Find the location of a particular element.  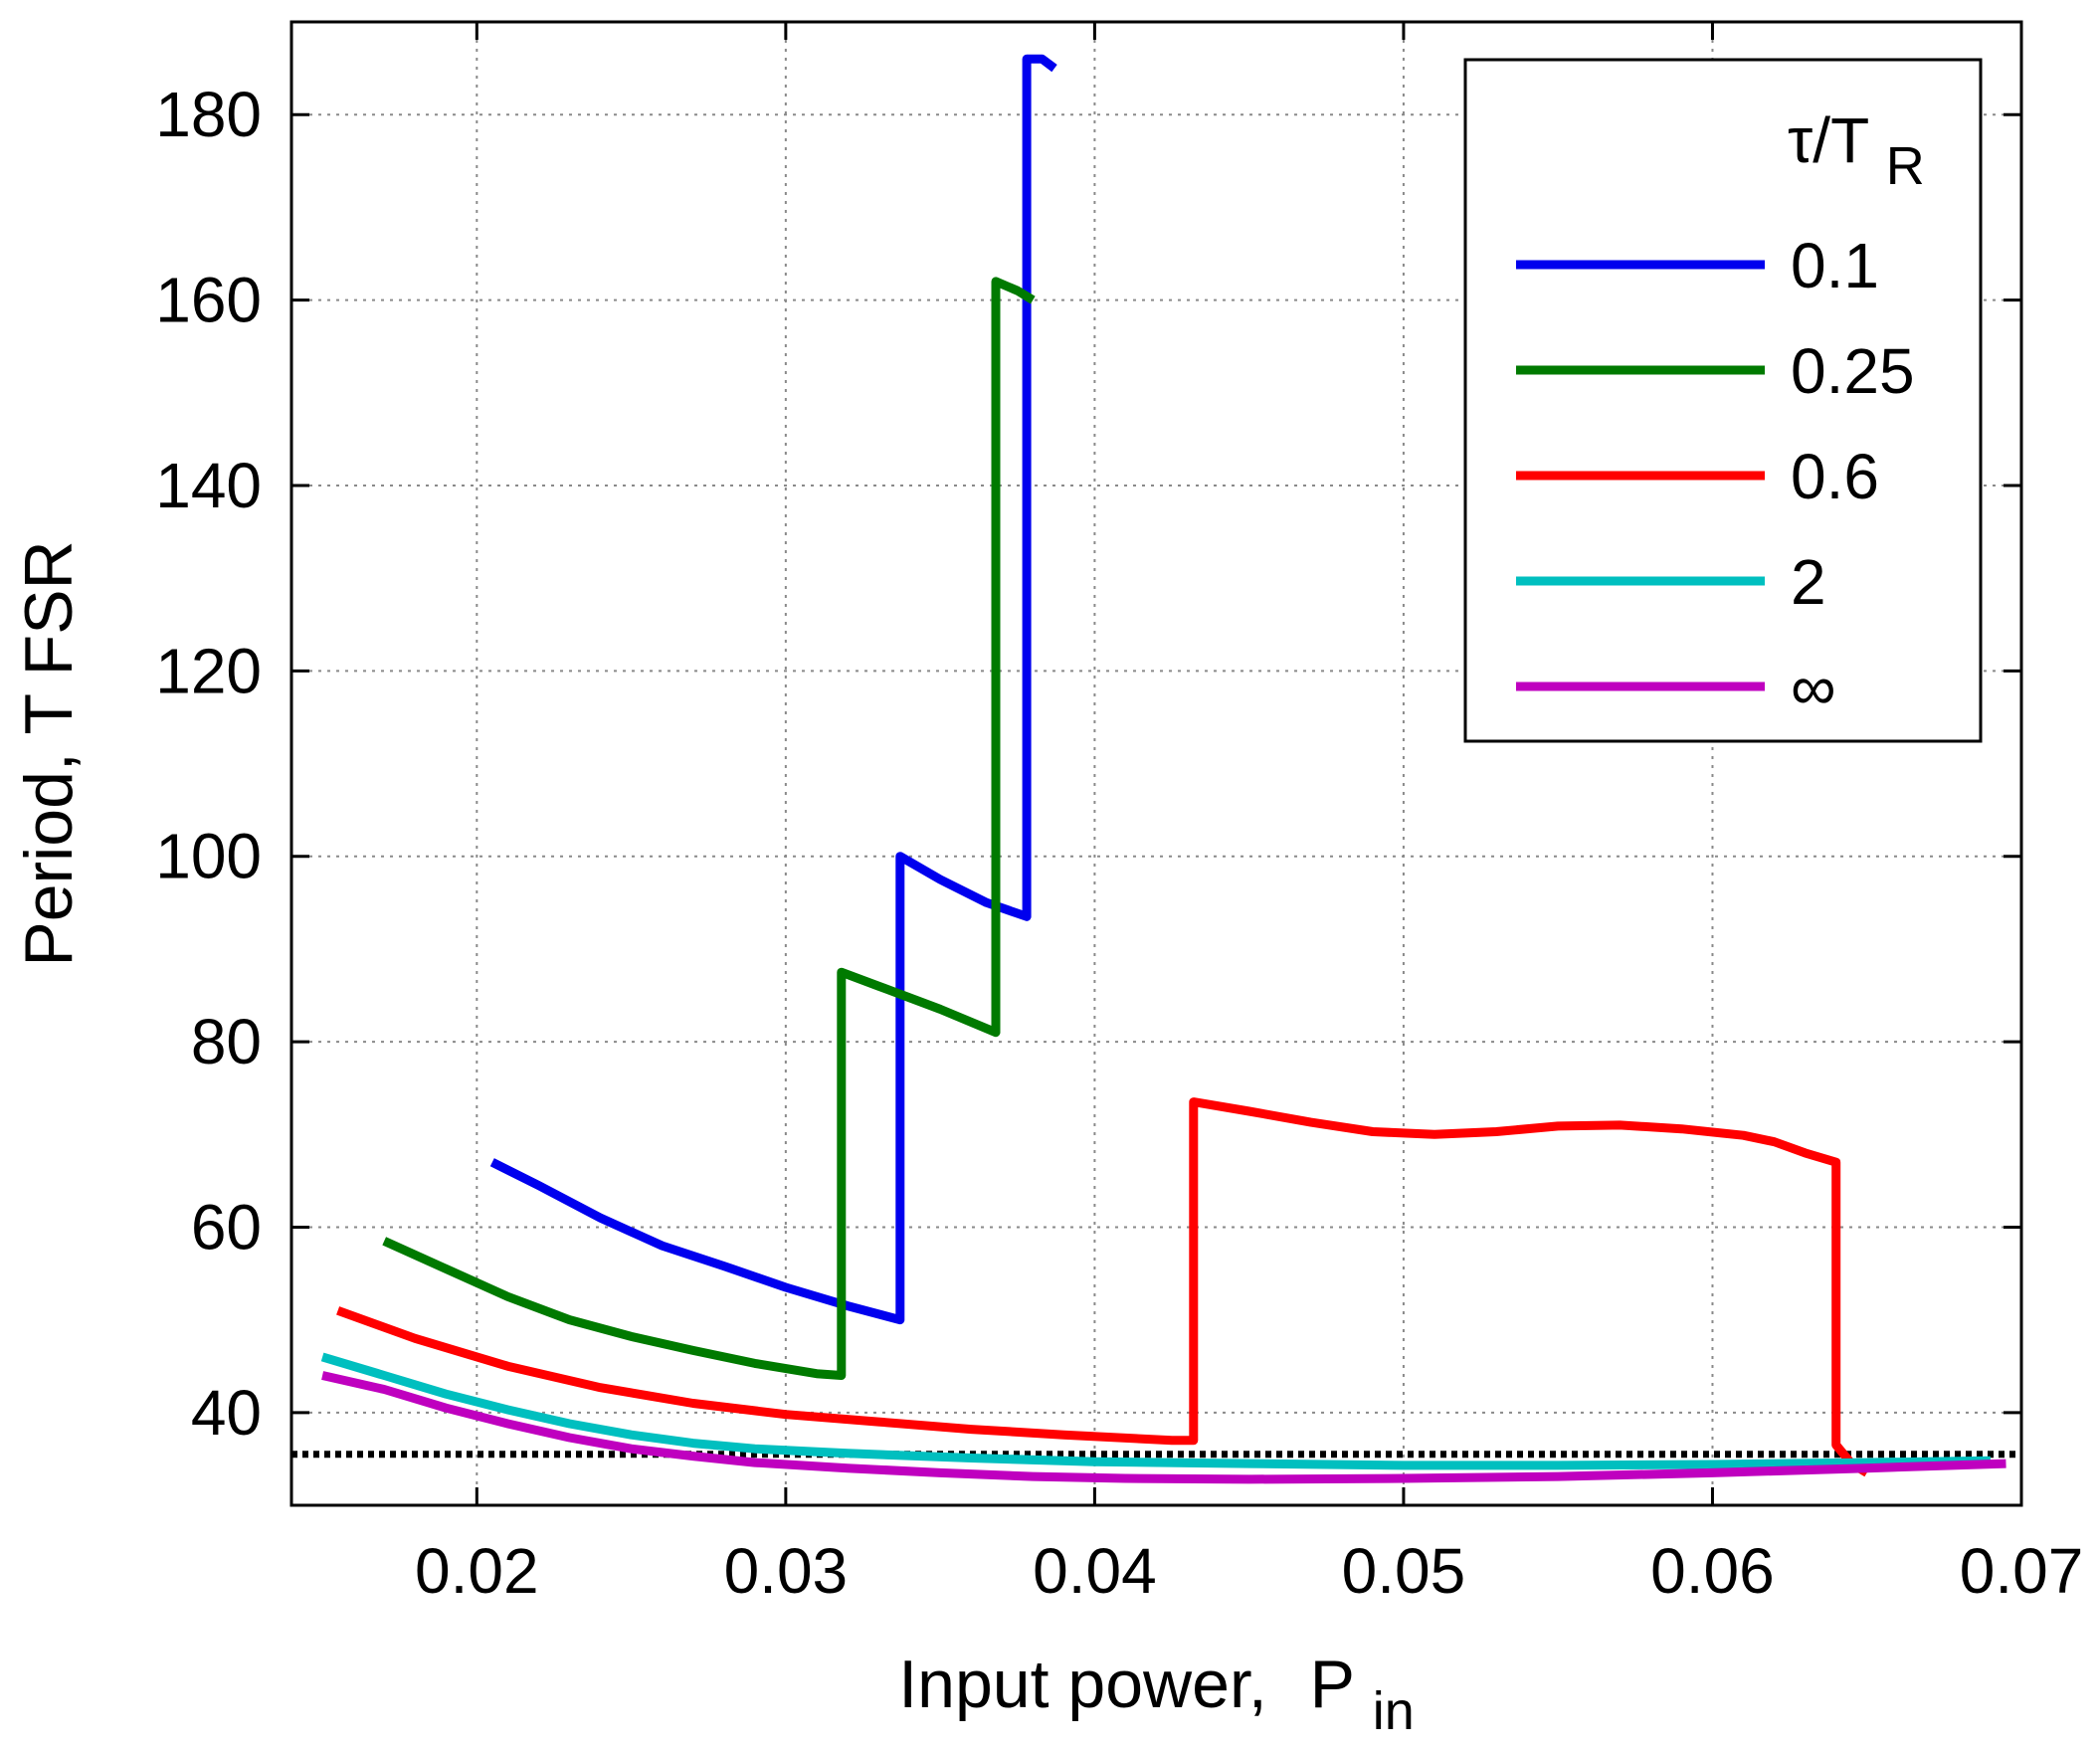

legend-title-subscript: R is located at coordinates (1905, 166).